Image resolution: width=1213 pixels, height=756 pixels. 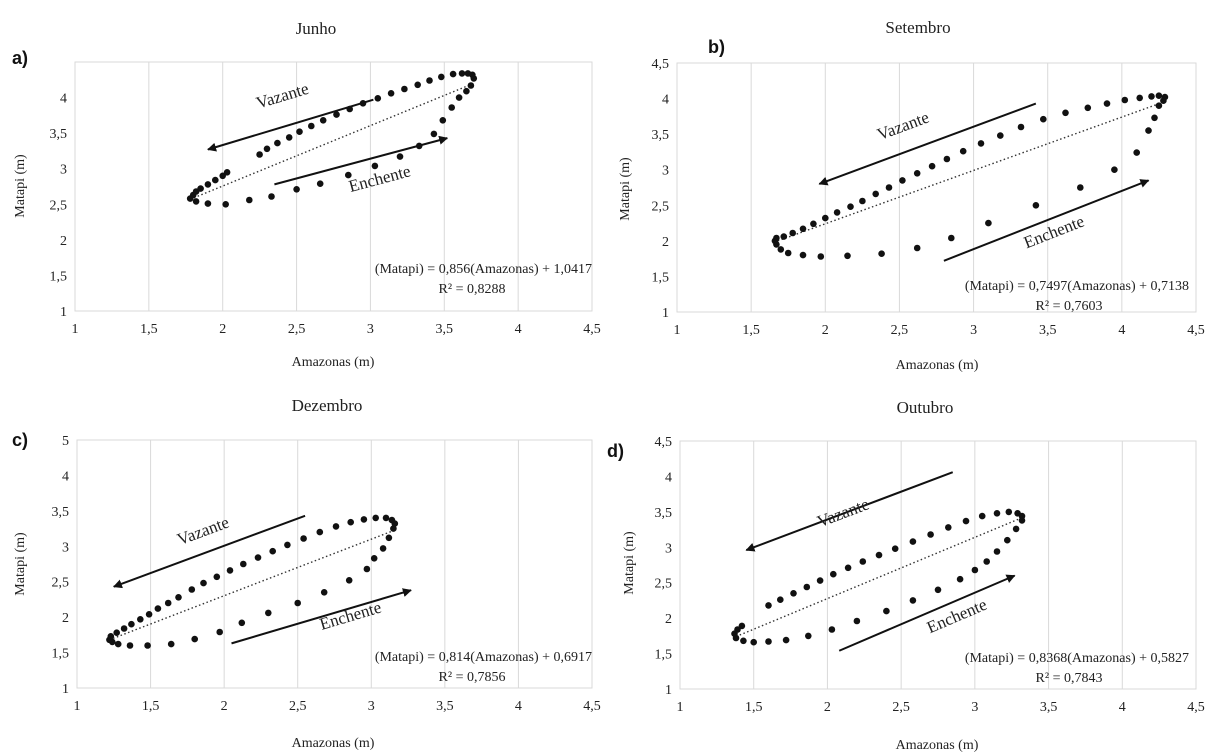 I want to click on y-tick-label: 5, so click(x=65, y=441).